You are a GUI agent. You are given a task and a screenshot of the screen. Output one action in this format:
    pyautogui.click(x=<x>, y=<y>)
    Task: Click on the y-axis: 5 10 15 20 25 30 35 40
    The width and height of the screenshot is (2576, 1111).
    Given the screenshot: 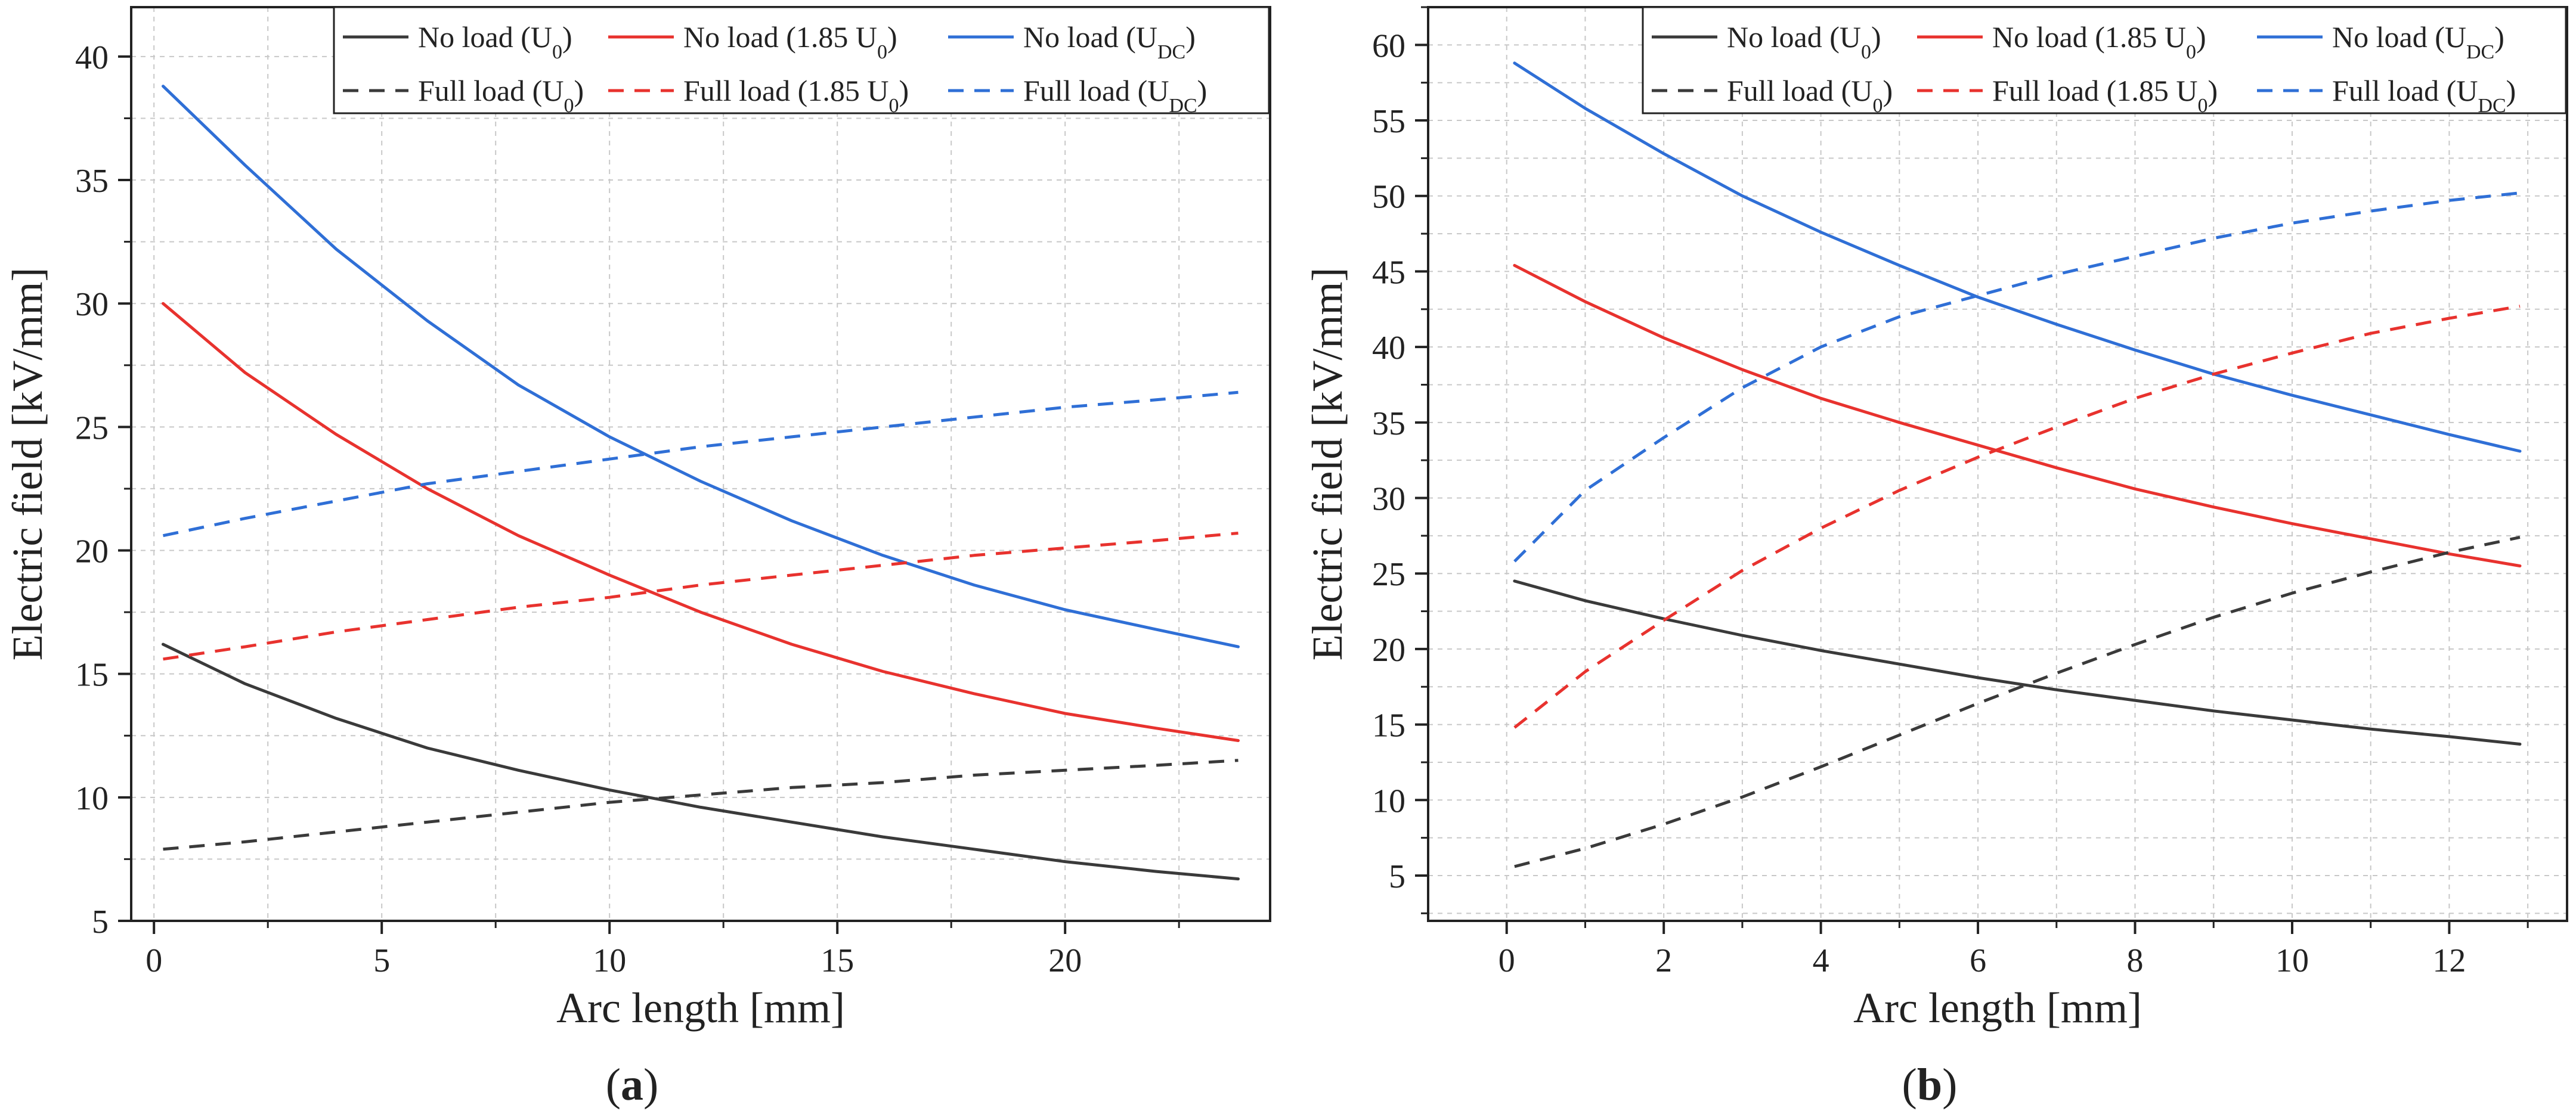 What is the action you would take?
    pyautogui.click(x=103, y=490)
    